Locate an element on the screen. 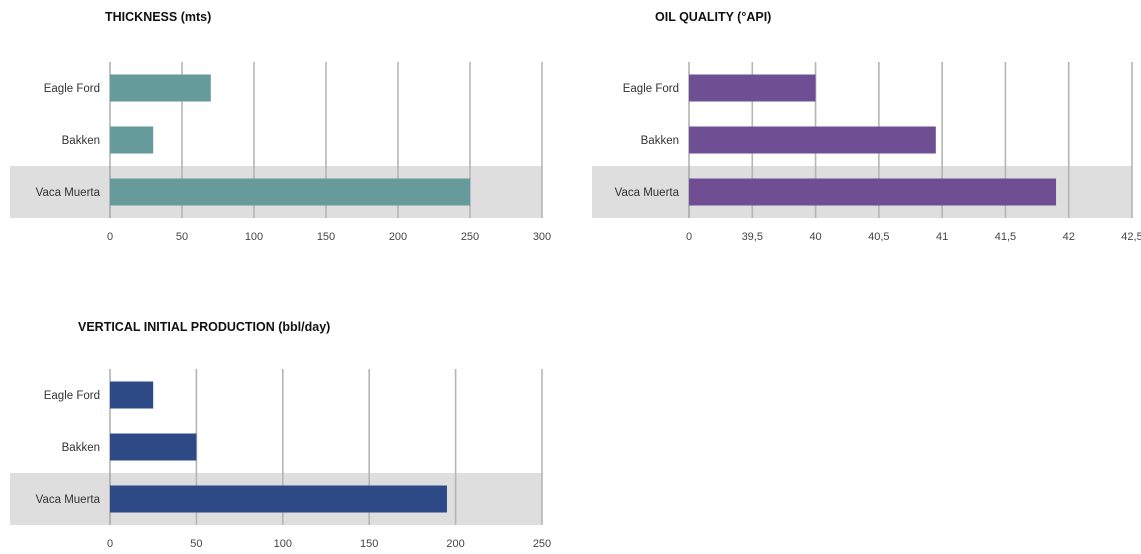 The height and width of the screenshot is (554, 1141). oil-quality-tick-label: 39,5 is located at coordinates (752, 237).